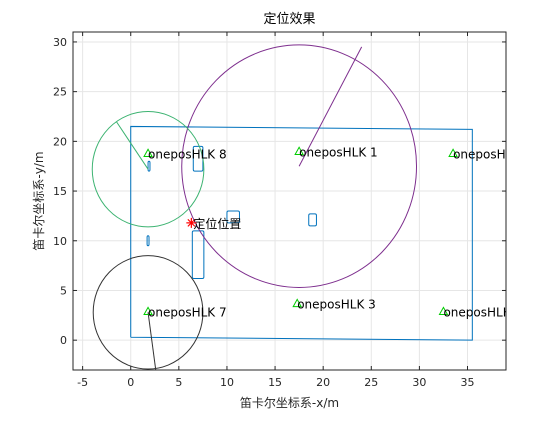 This screenshot has width=560, height=424. I want to click on chart-title: 定位效果, so click(289, 19).